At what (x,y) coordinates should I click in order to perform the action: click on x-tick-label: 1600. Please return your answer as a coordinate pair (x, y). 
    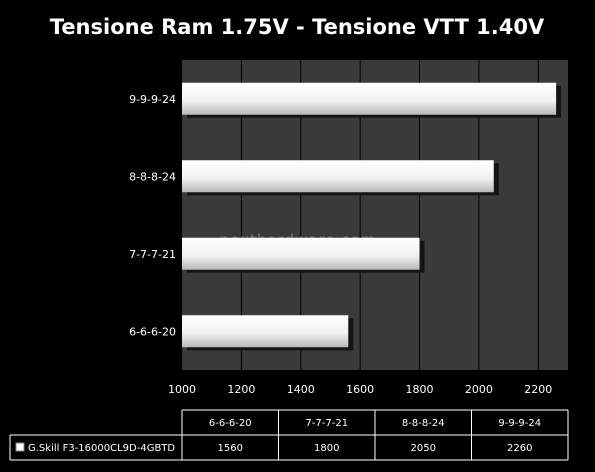
    Looking at the image, I should click on (360, 389).